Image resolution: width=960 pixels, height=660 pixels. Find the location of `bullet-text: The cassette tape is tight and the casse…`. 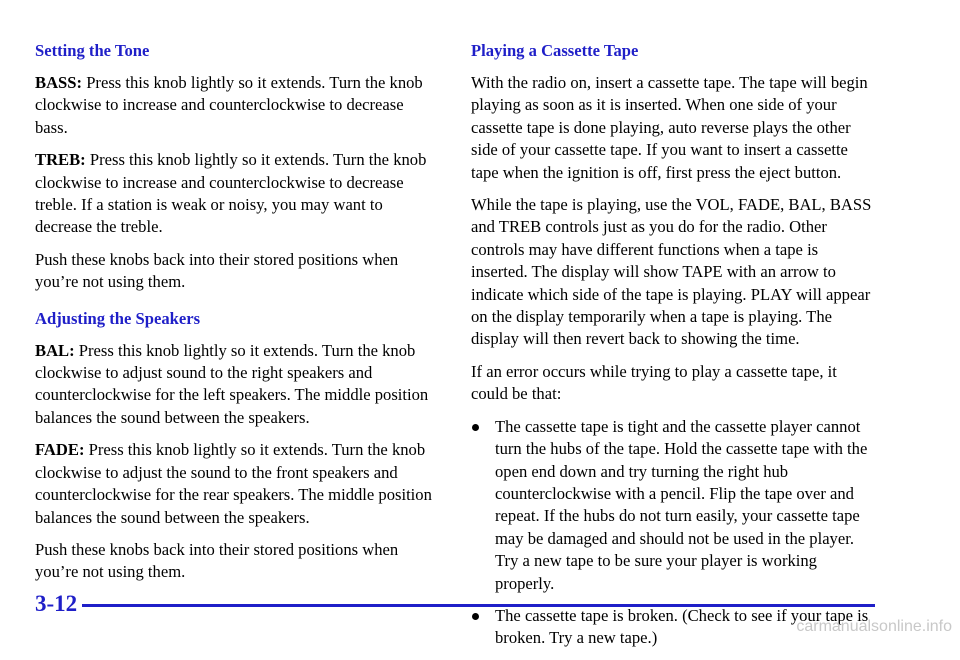

bullet-text: The cassette tape is tight and the casse… is located at coordinates (681, 504).